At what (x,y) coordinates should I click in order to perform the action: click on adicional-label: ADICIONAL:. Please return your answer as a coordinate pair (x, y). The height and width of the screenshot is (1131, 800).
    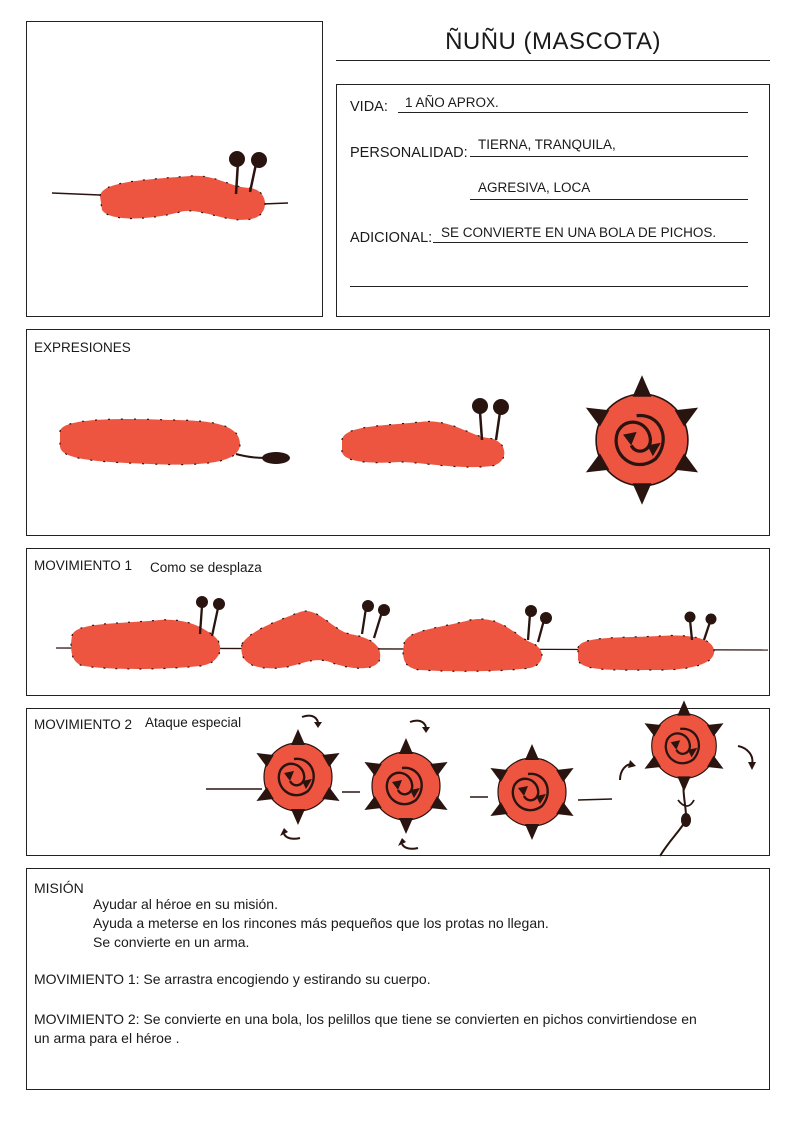
    Looking at the image, I should click on (391, 238).